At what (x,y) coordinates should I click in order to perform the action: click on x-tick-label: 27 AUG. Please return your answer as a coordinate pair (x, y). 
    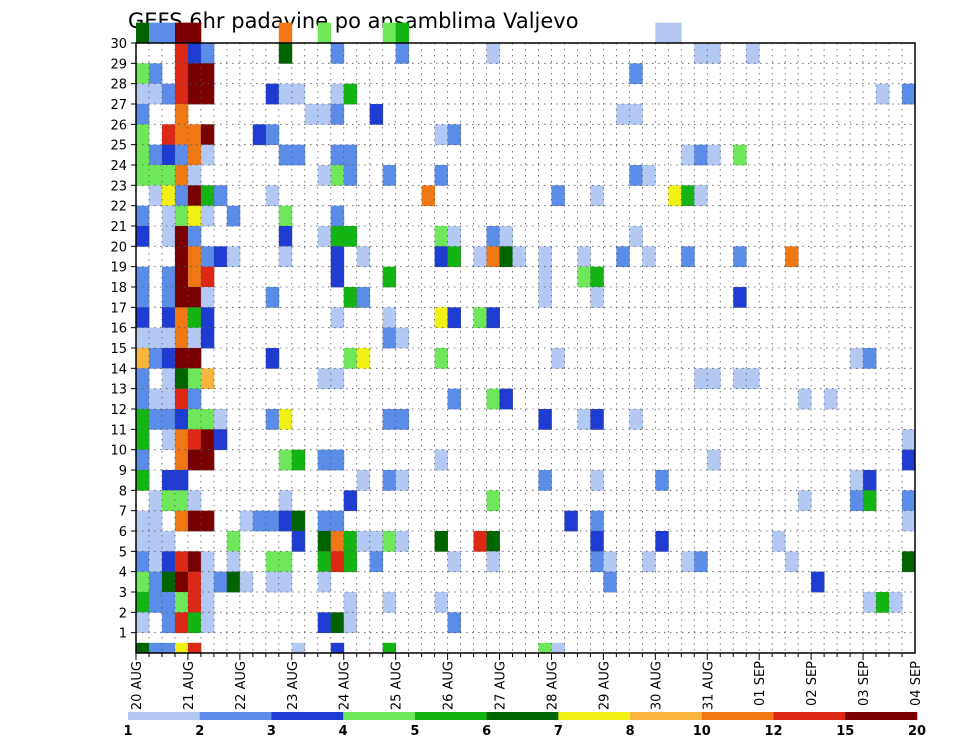
    Looking at the image, I should click on (501, 685).